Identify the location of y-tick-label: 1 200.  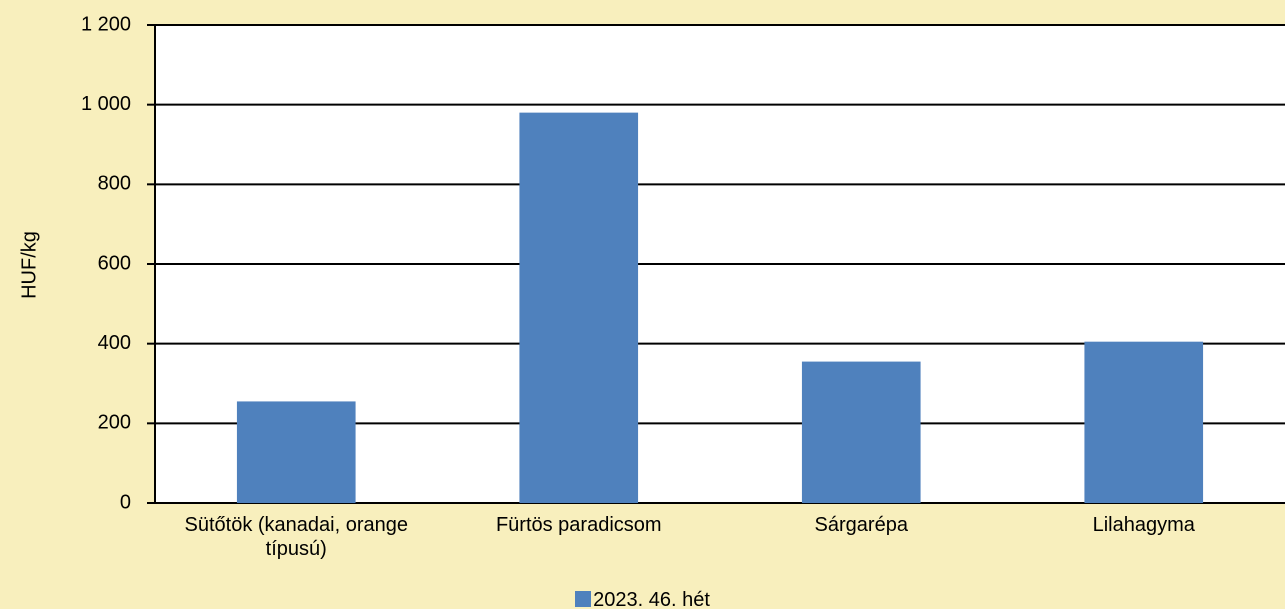
(106, 24).